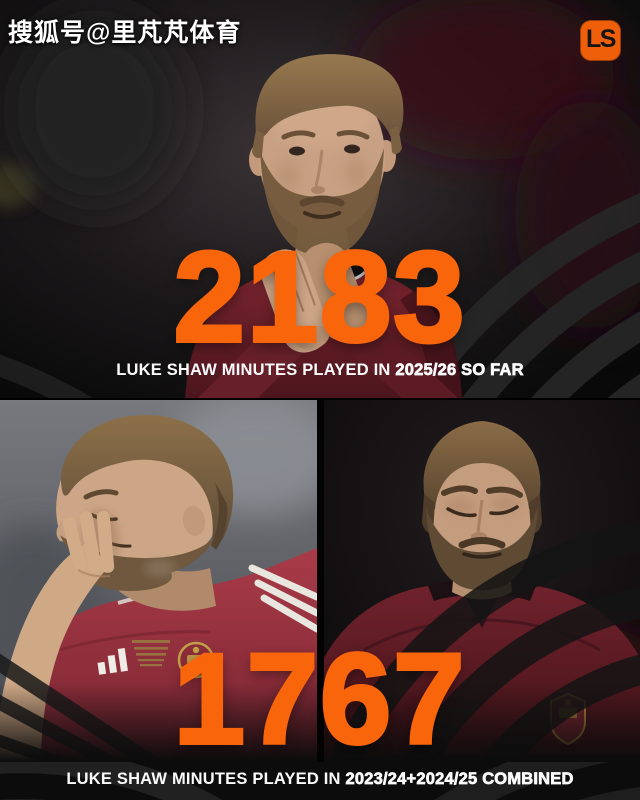 The image size is (640, 800). What do you see at coordinates (253, 370) in the screenshot?
I see `top-caption-prefix: LUKE SHAW MINUTES PLAYED IN` at bounding box center [253, 370].